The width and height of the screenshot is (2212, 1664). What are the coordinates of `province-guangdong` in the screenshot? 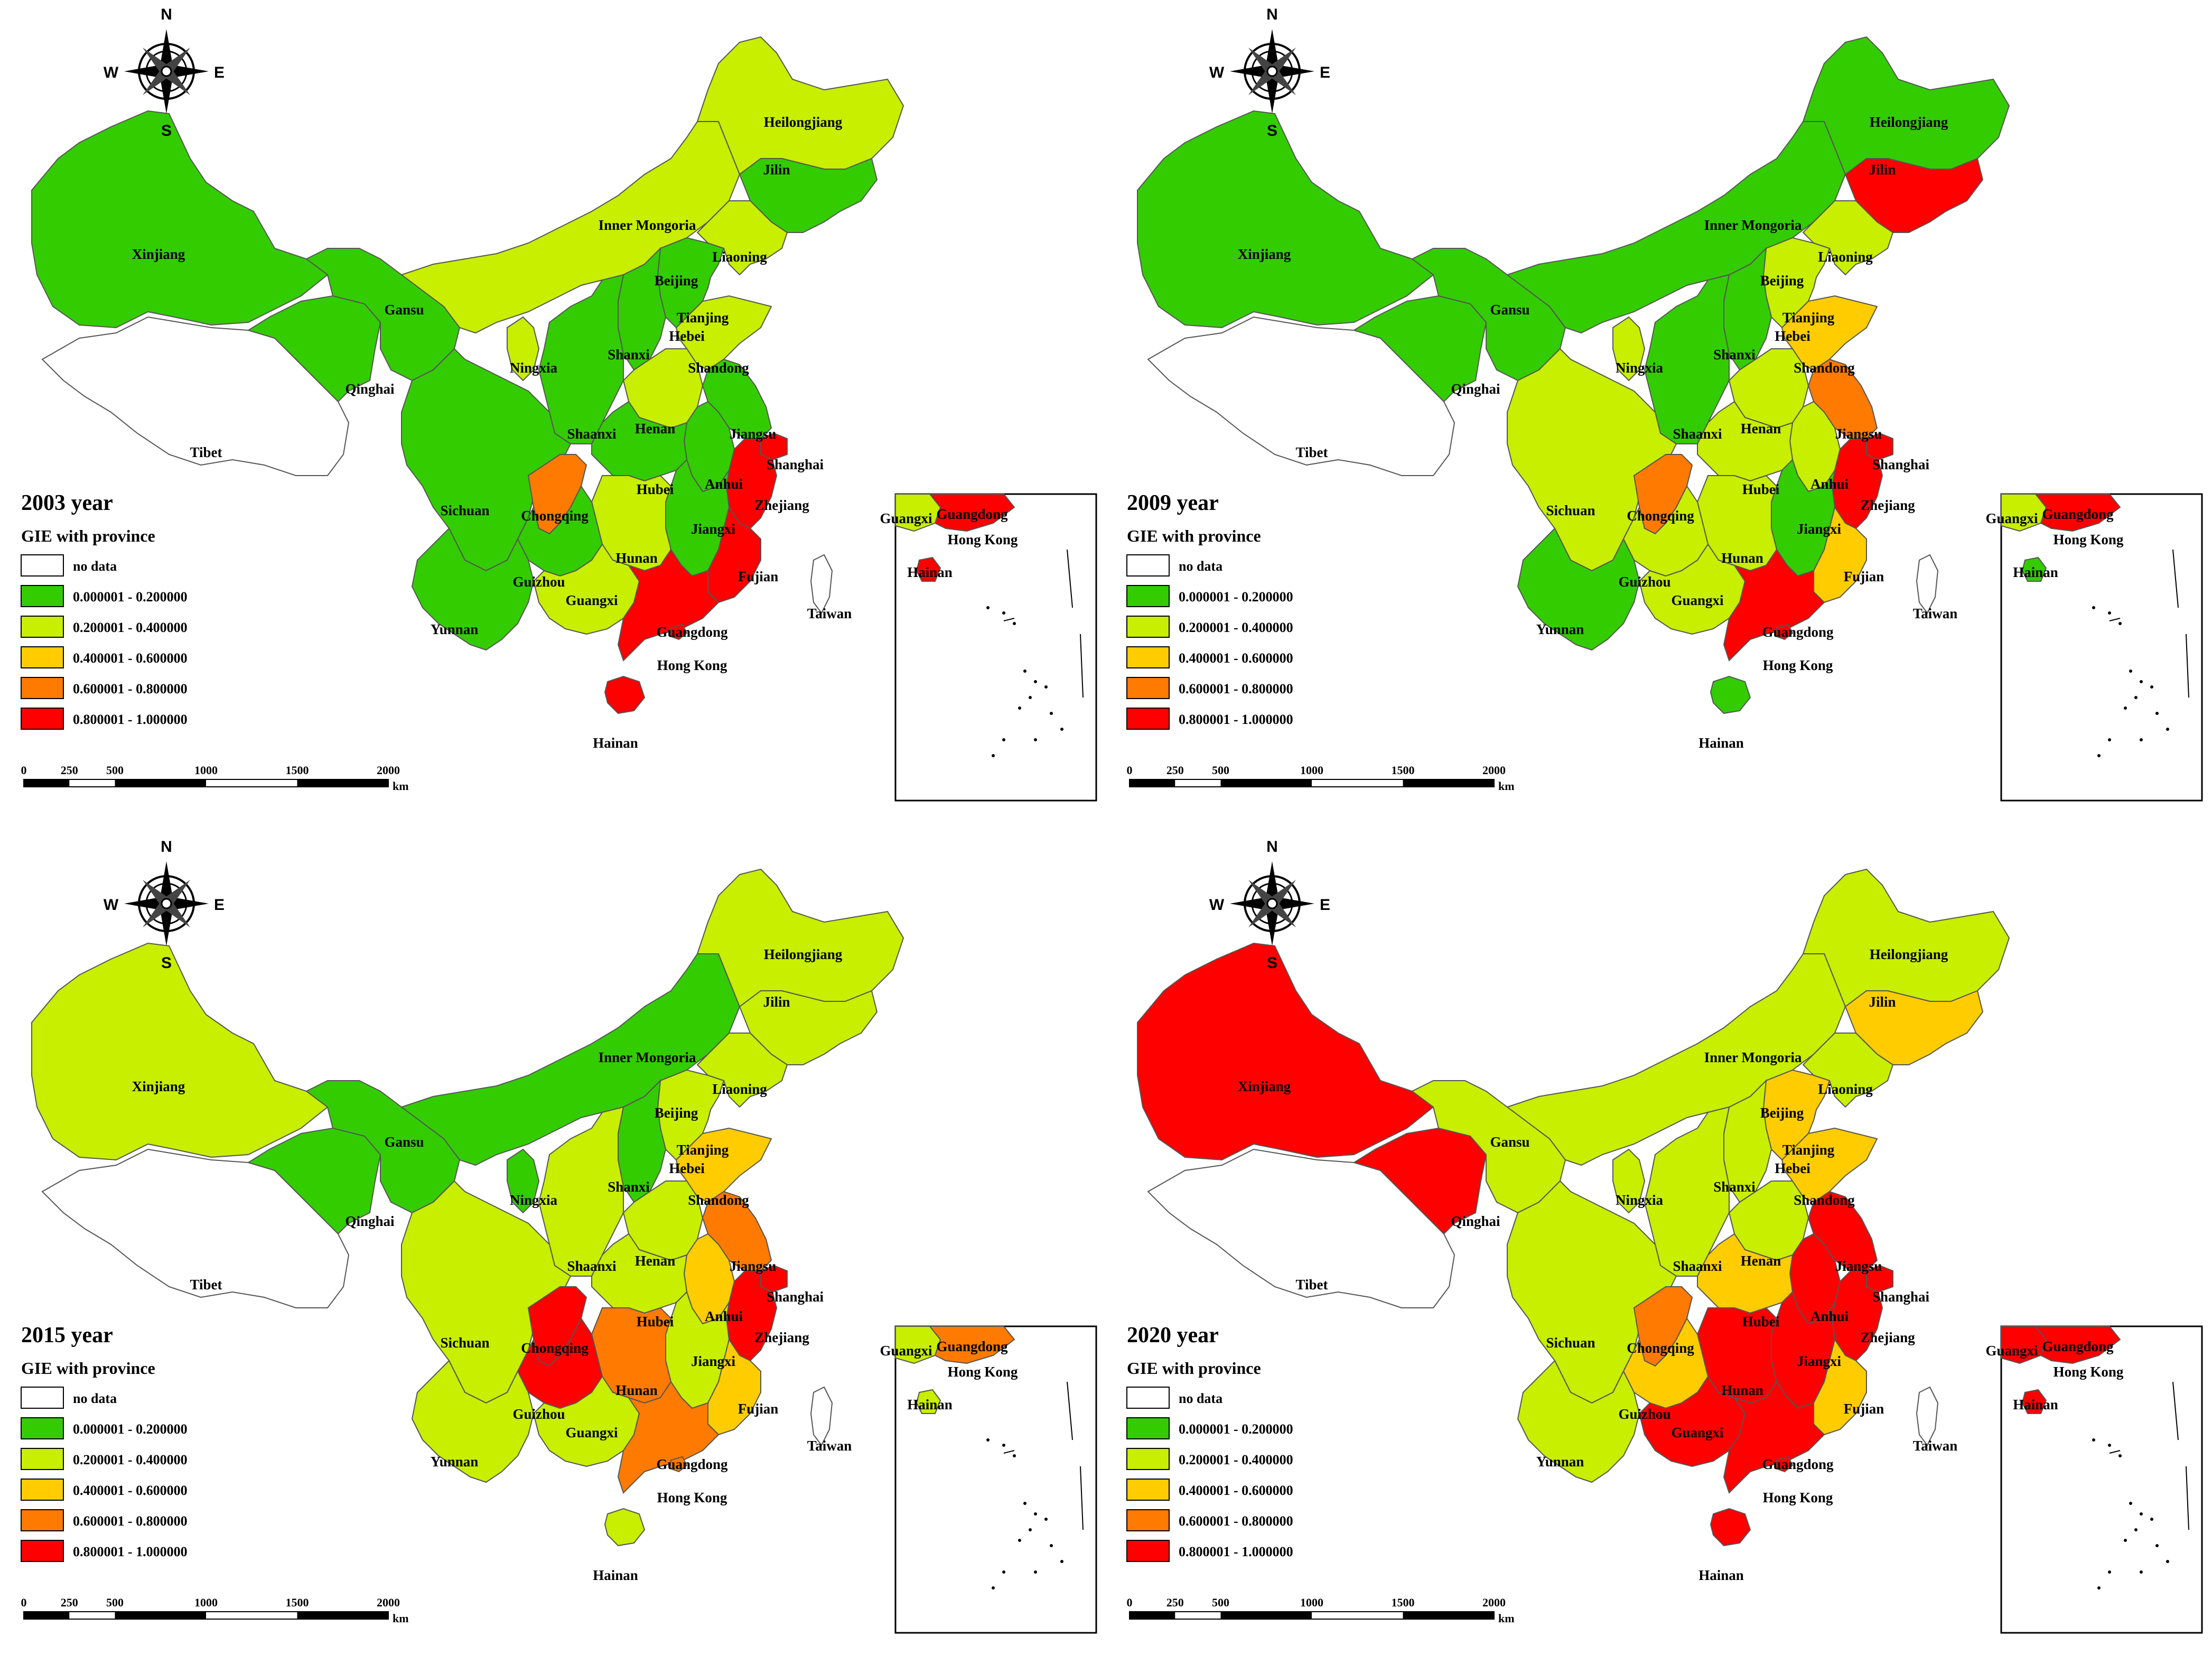 It's located at (668, 605).